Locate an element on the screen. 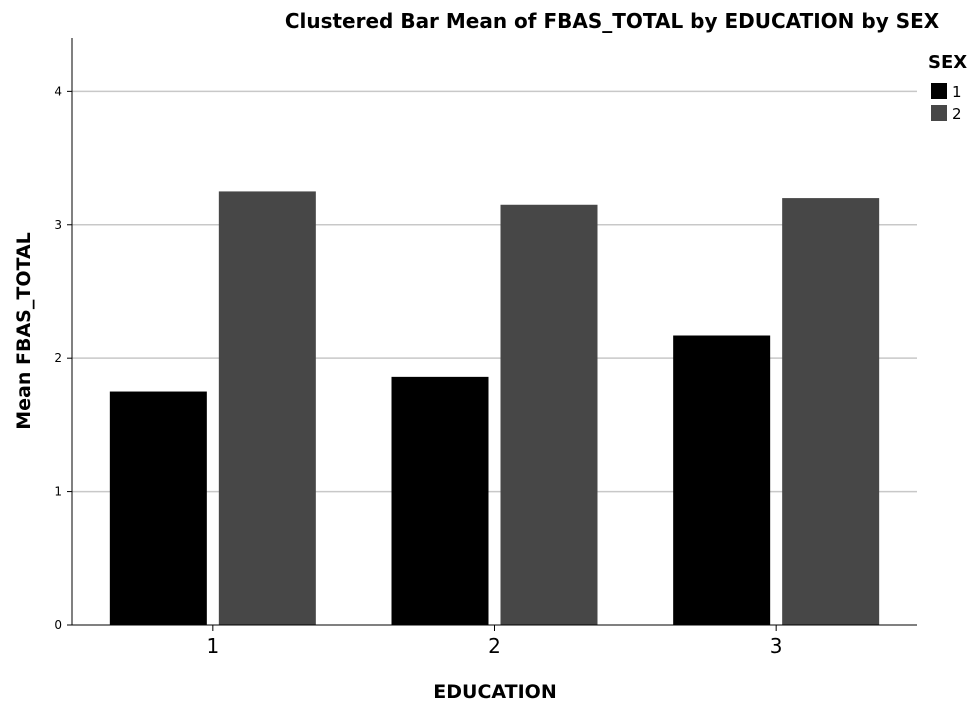 This screenshot has height=702, width=972. legend: SEX 1 2 is located at coordinates (947, 87).